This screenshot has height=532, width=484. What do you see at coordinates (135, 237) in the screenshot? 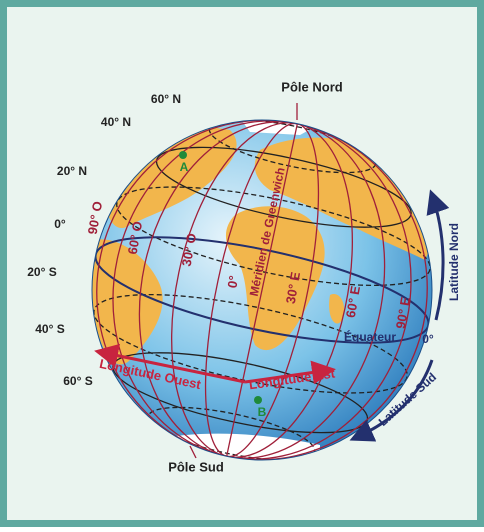
I see `lon-label: 60° O` at bounding box center [135, 237].